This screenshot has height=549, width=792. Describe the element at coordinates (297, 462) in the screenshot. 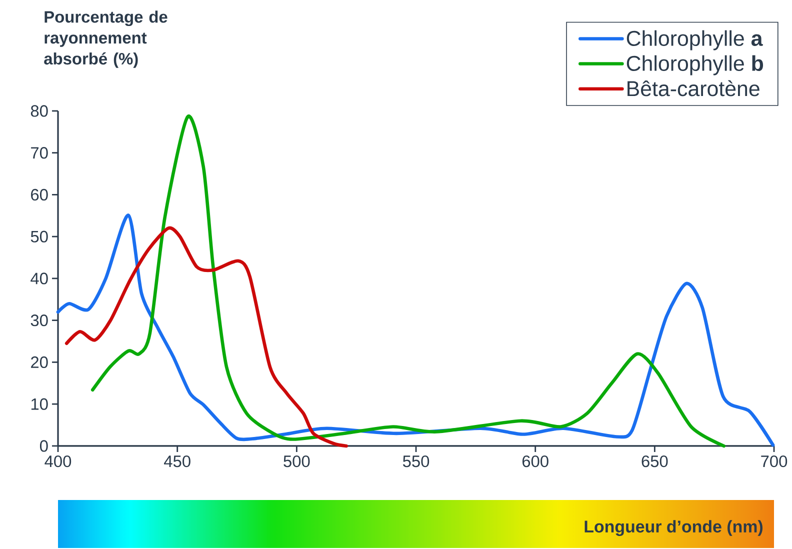

I see `x-tick-label: 500` at that location.